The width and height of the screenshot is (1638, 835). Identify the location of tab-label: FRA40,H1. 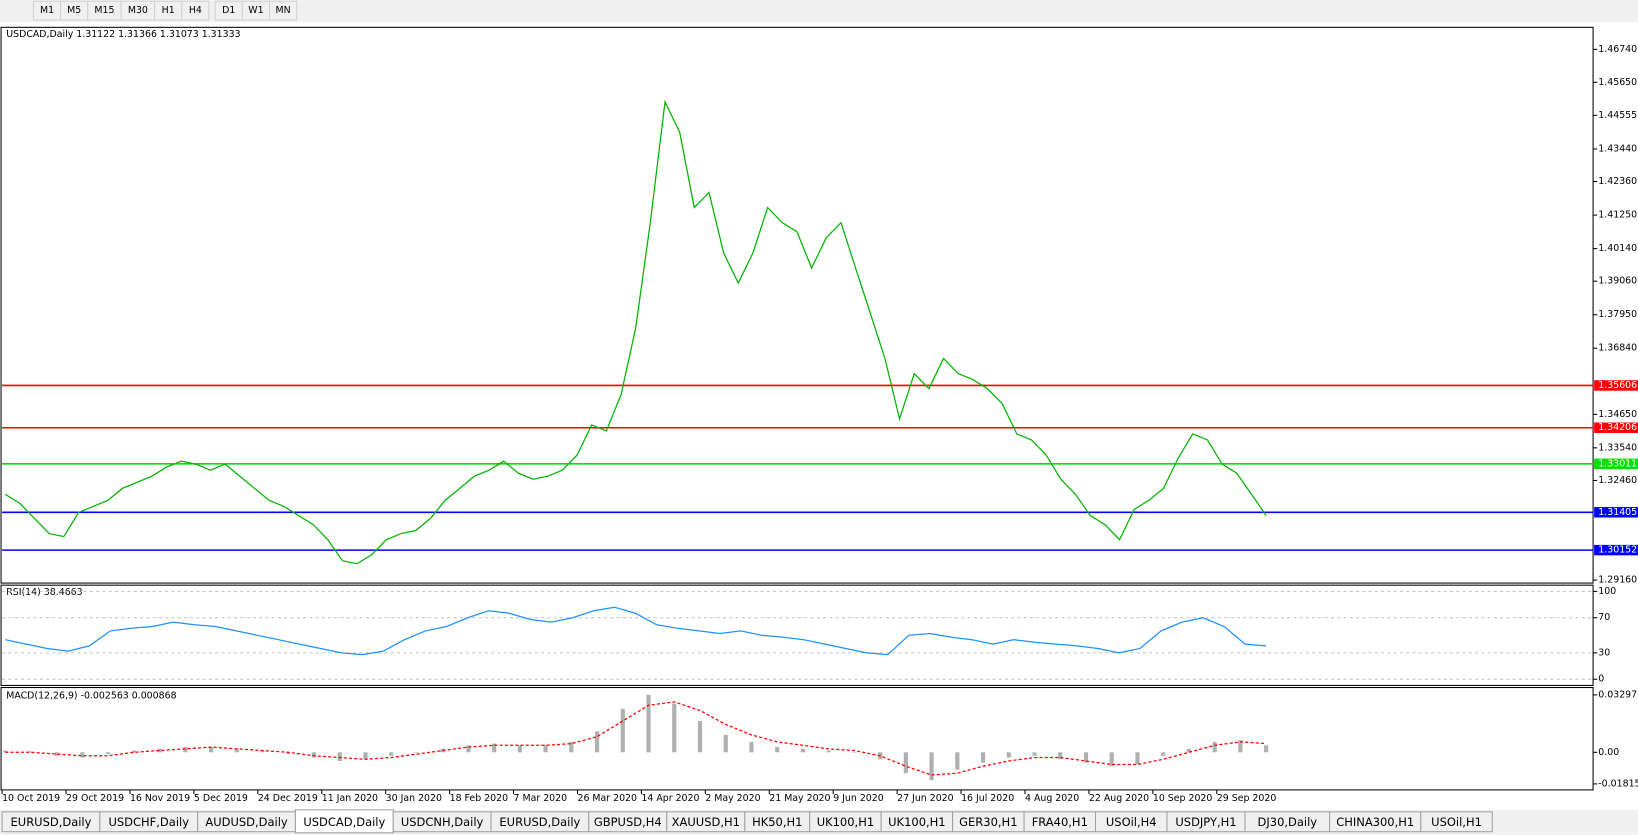
(1060, 822).